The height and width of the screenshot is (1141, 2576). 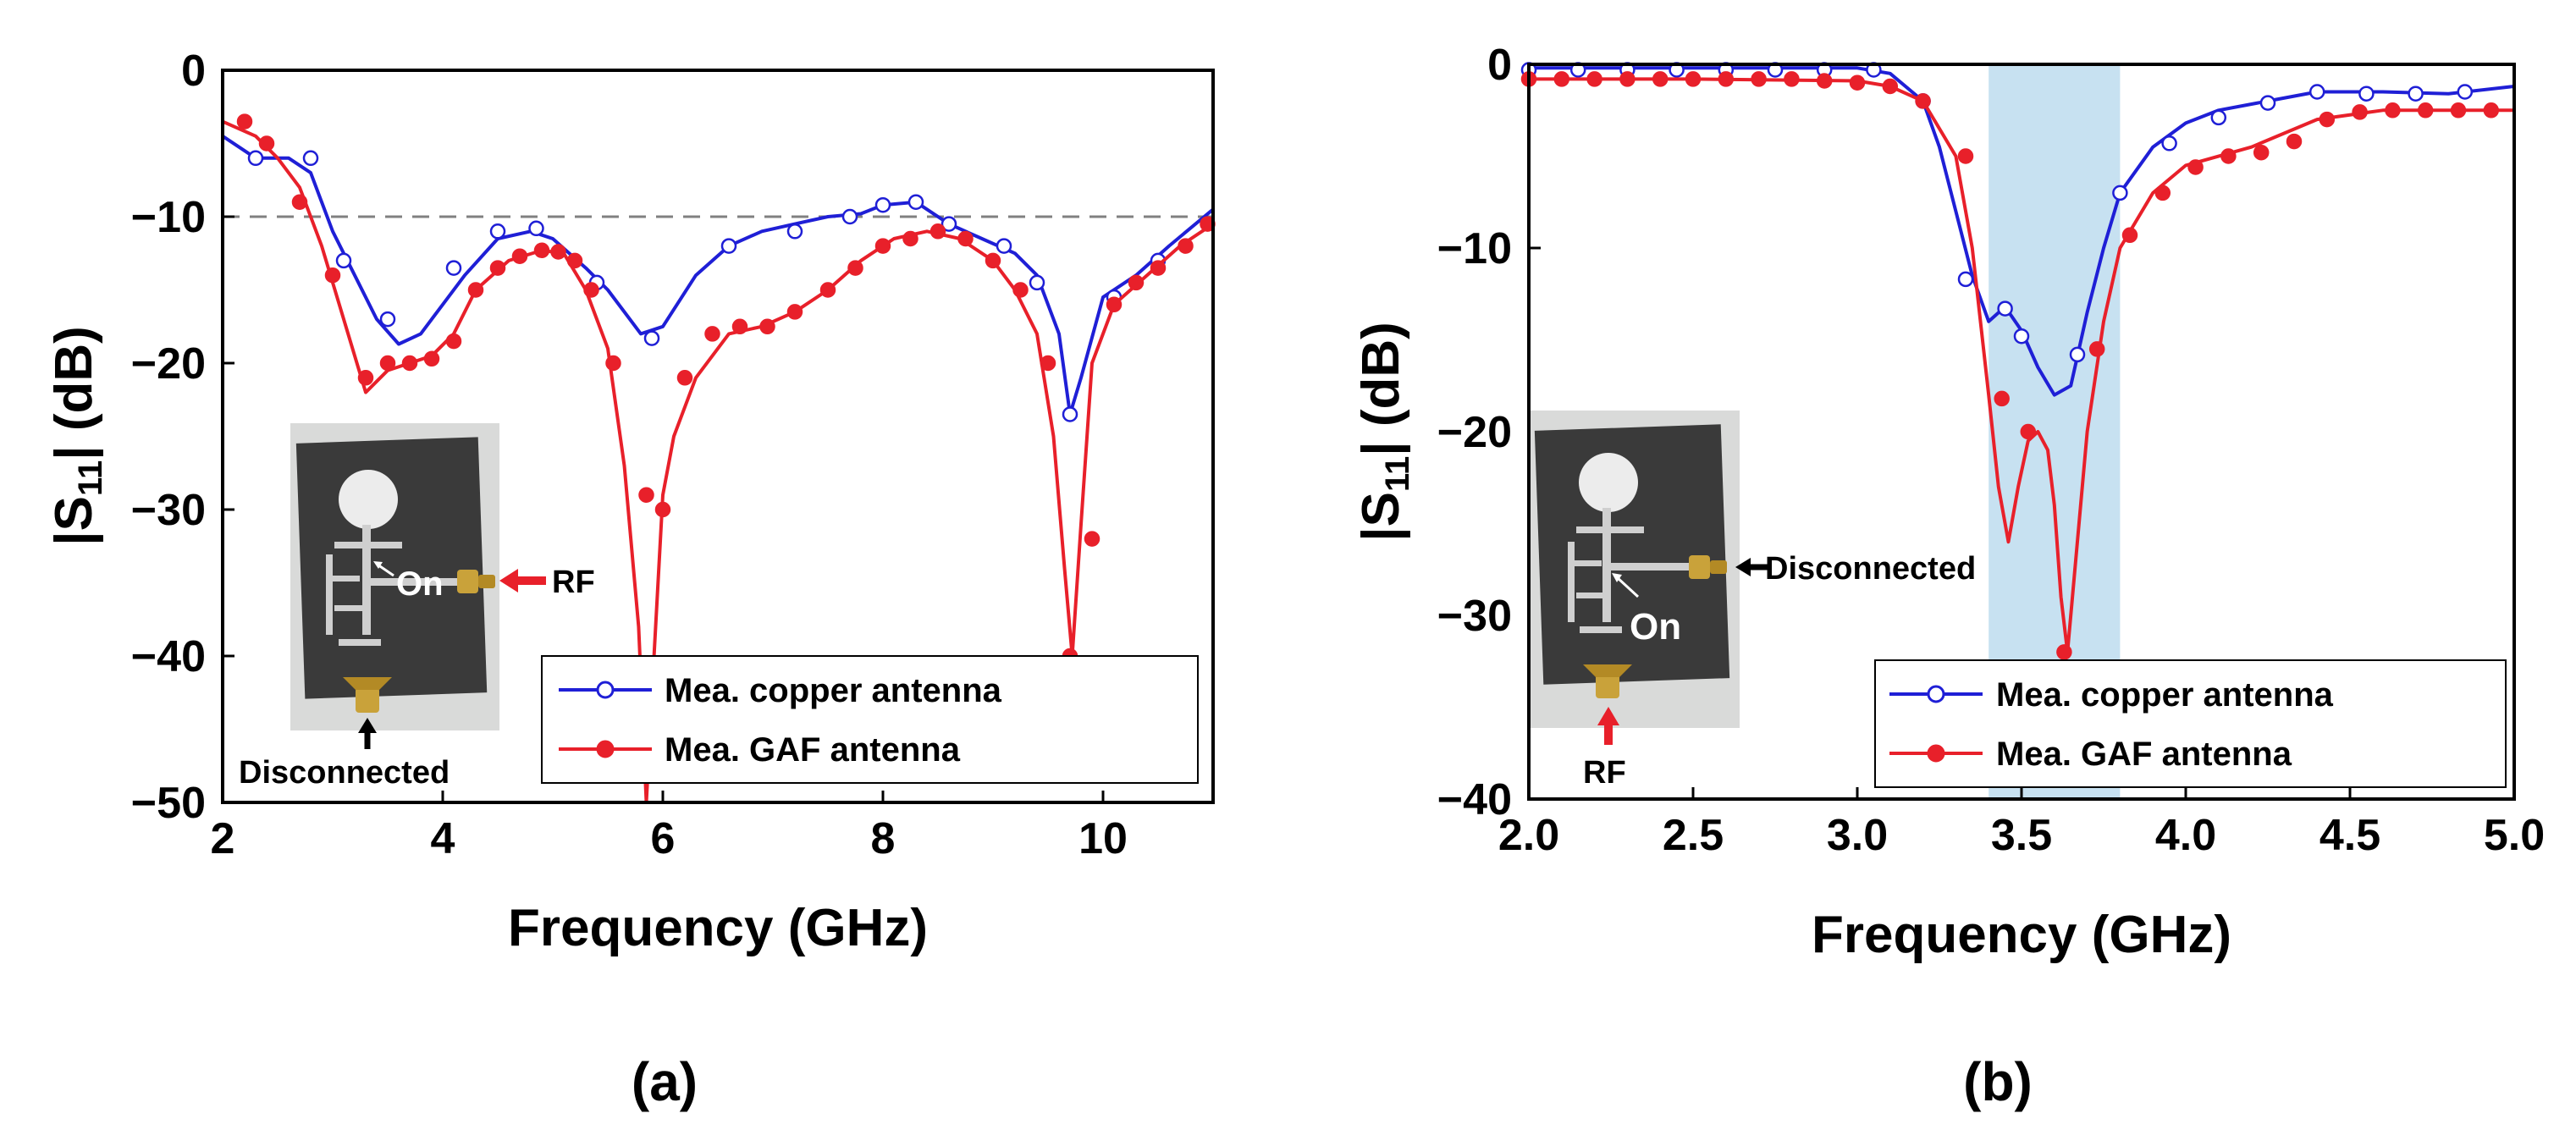 What do you see at coordinates (2185, 836) in the screenshot?
I see `b-x-tick-label: 4.0` at bounding box center [2185, 836].